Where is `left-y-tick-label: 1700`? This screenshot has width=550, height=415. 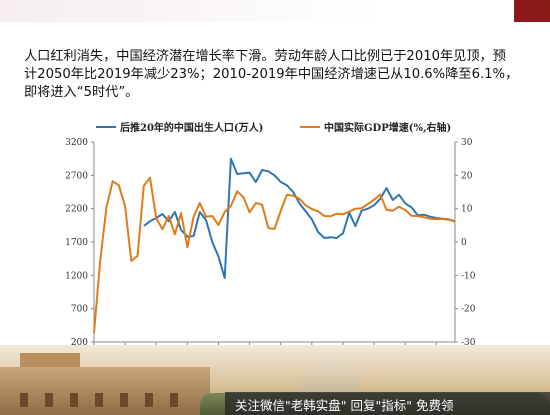
left-y-tick-label: 1700 is located at coordinates (76, 243).